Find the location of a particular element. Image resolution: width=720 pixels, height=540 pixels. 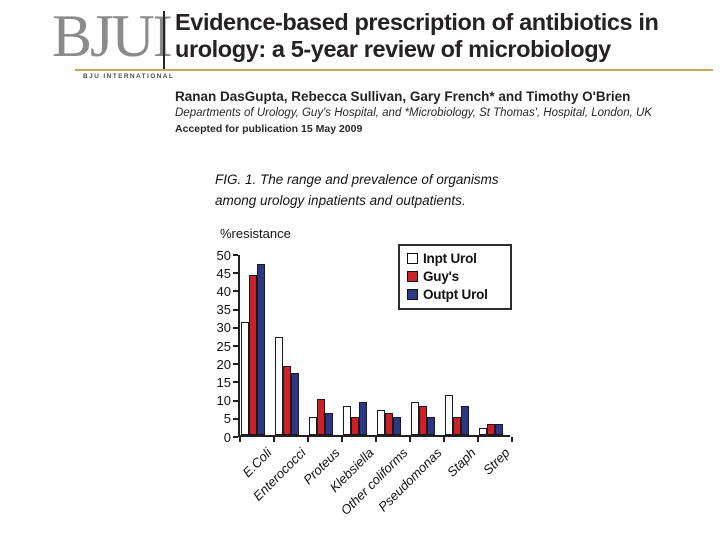

legend-item: Guy's is located at coordinates (455, 276).